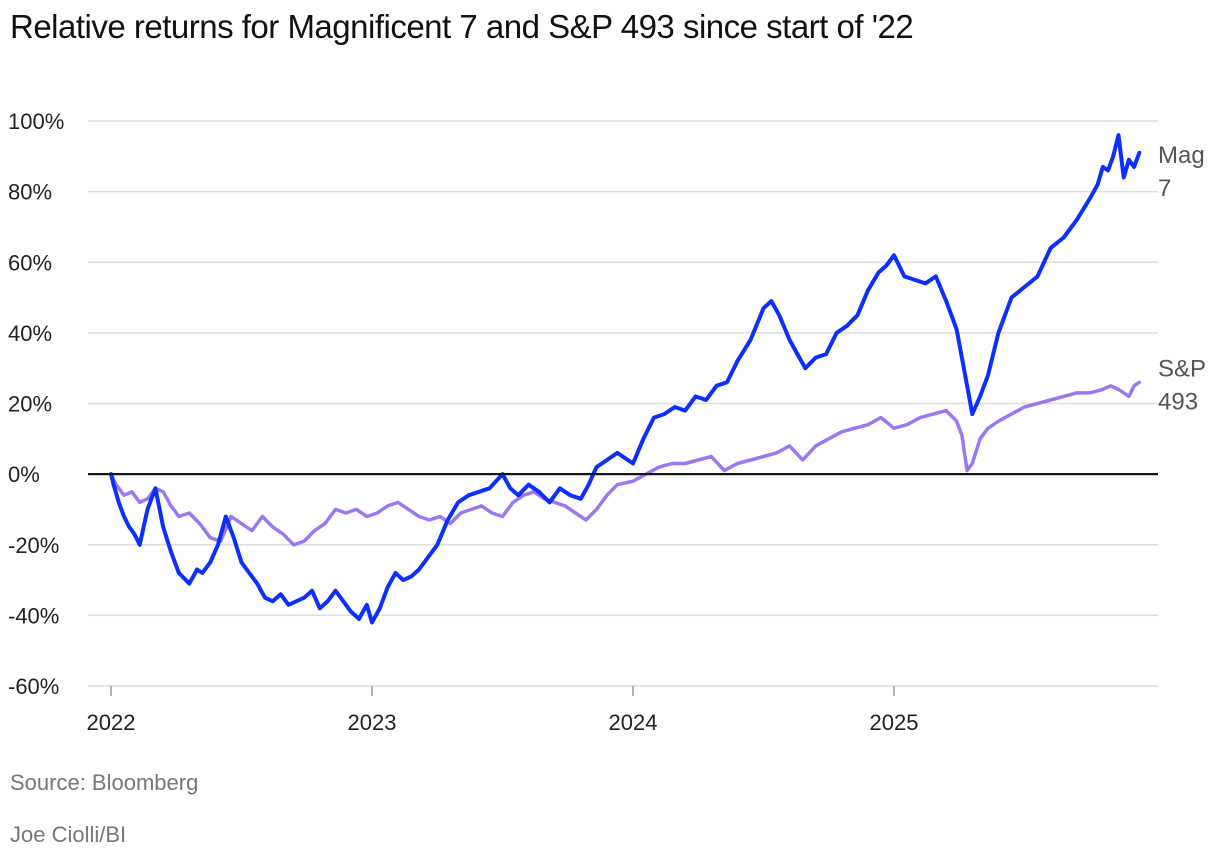 This screenshot has height=860, width=1220. What do you see at coordinates (1182, 368) in the screenshot?
I see `series-label-sp493: S&P` at bounding box center [1182, 368].